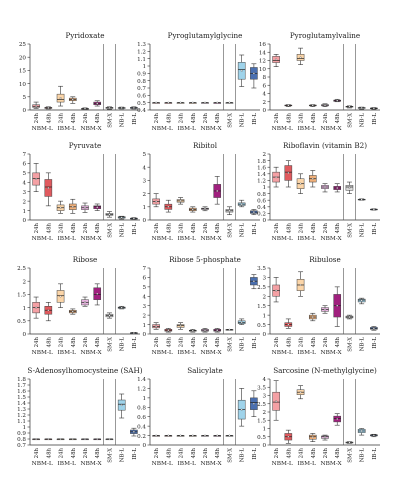  What do you see at coordinates (21, 322) in the screenshot?
I see `y-tick-label: 0.5` at bounding box center [21, 322].